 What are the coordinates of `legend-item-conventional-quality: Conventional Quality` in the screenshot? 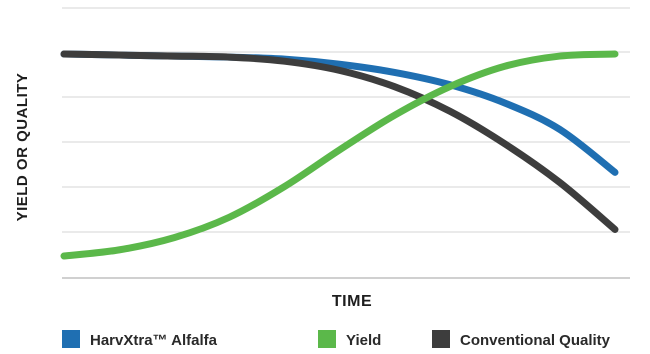 It's located at (521, 339).